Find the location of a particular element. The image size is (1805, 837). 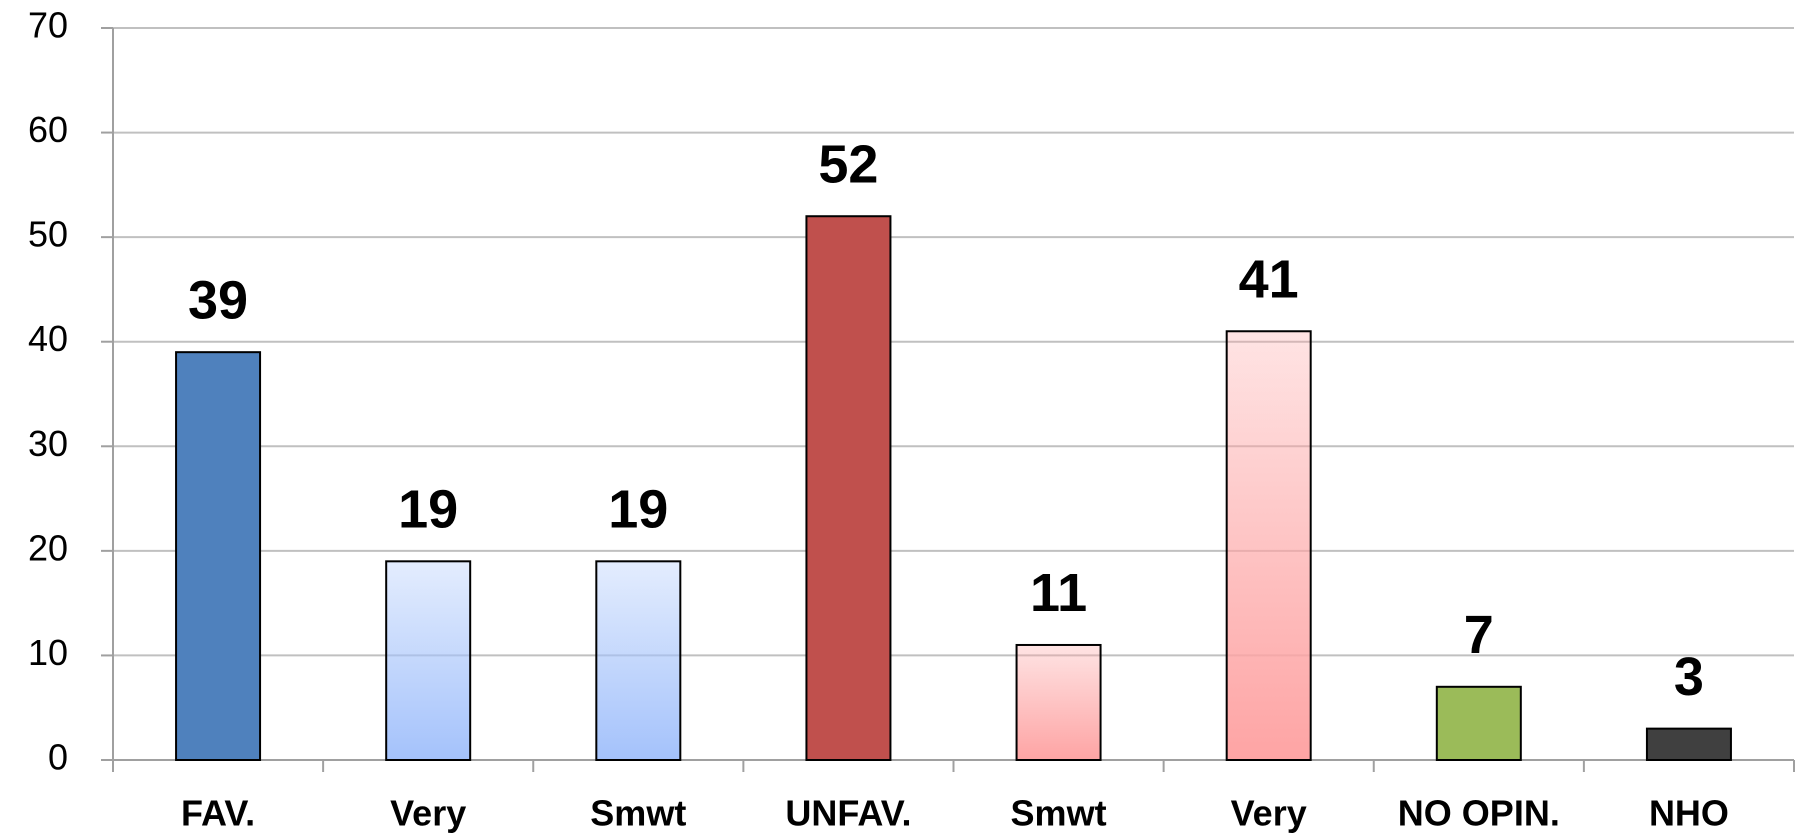

y-tick-label: 60 is located at coordinates (48, 129).